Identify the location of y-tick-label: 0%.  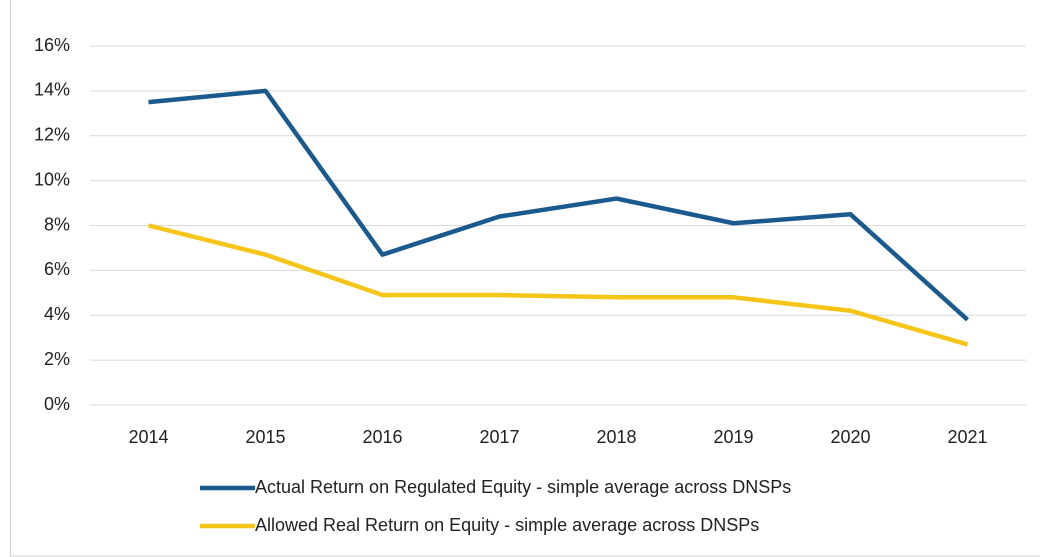
(57, 404).